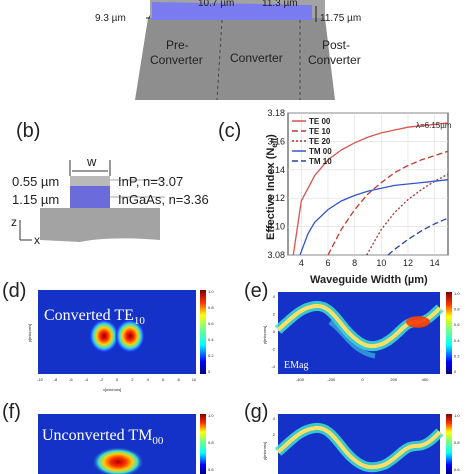 Image resolution: width=474 pixels, height=474 pixels. What do you see at coordinates (274, 418) in the screenshot?
I see `panel-g-y-tick-label: 4` at bounding box center [274, 418].